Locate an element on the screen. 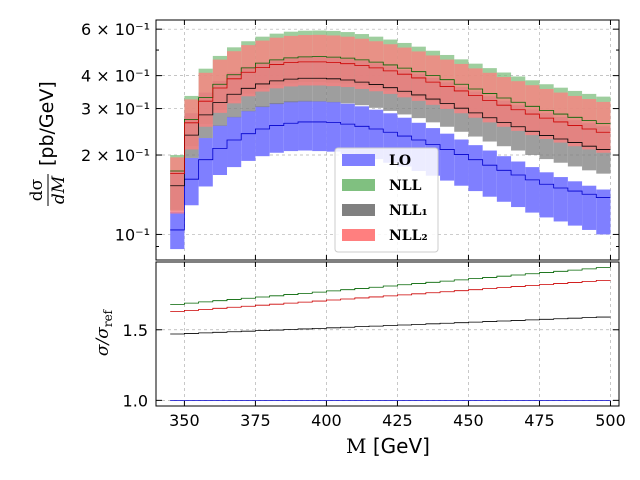 Image resolution: width=640 pixels, height=480 pixels. svg-text: M [GeV] is located at coordinates (388, 446).